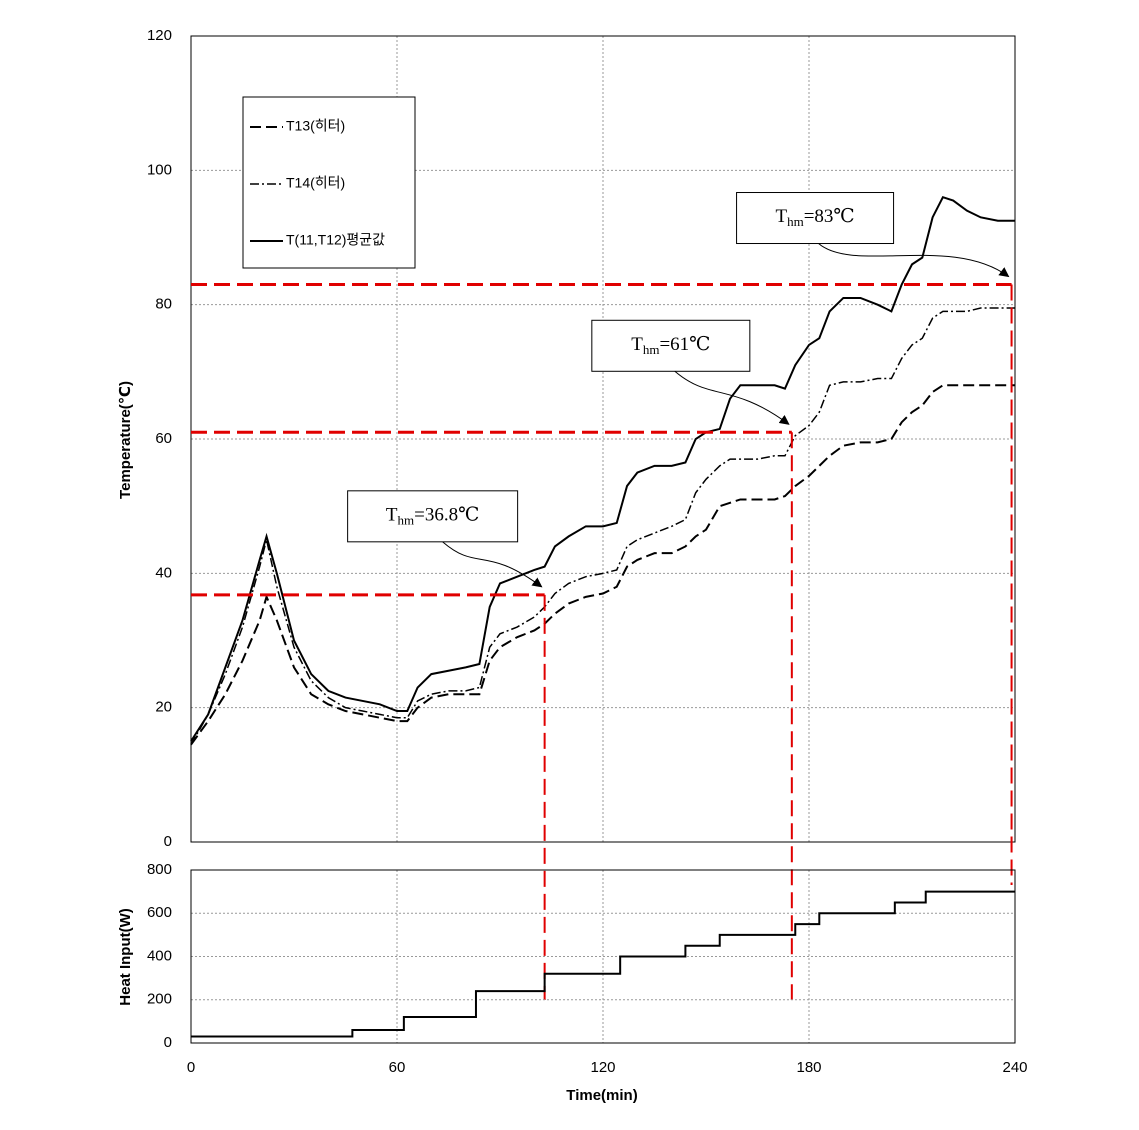  Describe the element at coordinates (159, 955) in the screenshot. I see `y-tick-label: 400` at that location.